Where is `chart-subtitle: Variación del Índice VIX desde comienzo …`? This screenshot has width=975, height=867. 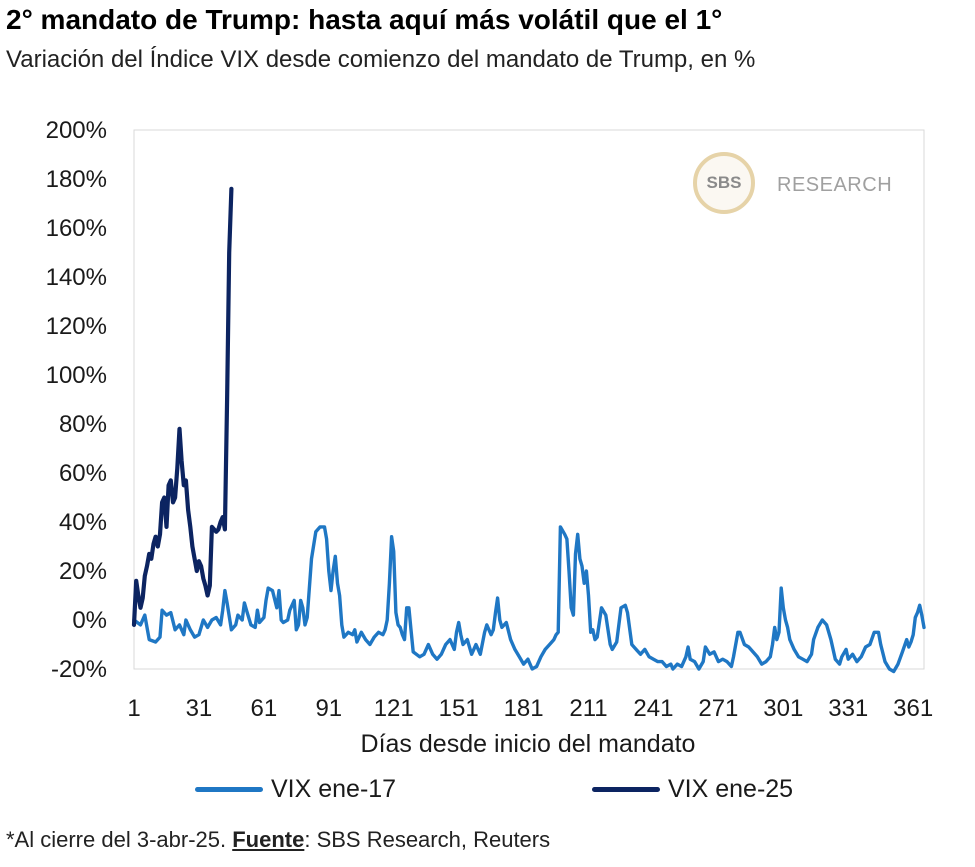
chart-subtitle: Variación del Índice VIX desde comienzo … is located at coordinates (381, 59).